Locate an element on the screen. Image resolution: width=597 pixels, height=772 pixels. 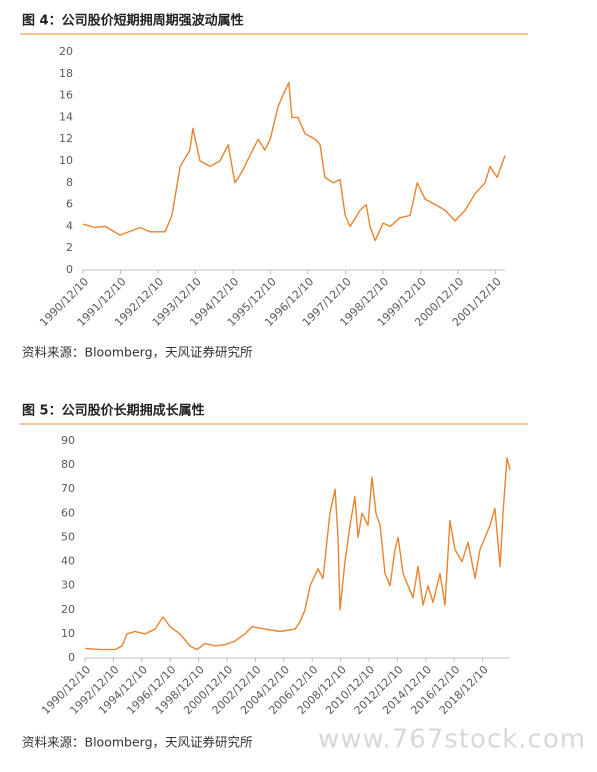
y-tick-label: 50 is located at coordinates (68, 536).